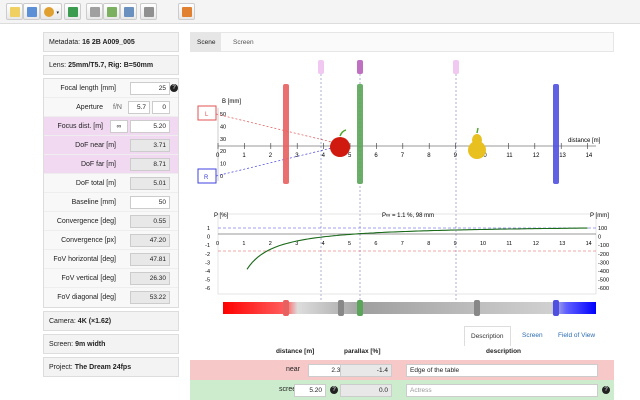  What do you see at coordinates (223, 115) in the screenshot?
I see `b-tick-label: 50` at bounding box center [223, 115].